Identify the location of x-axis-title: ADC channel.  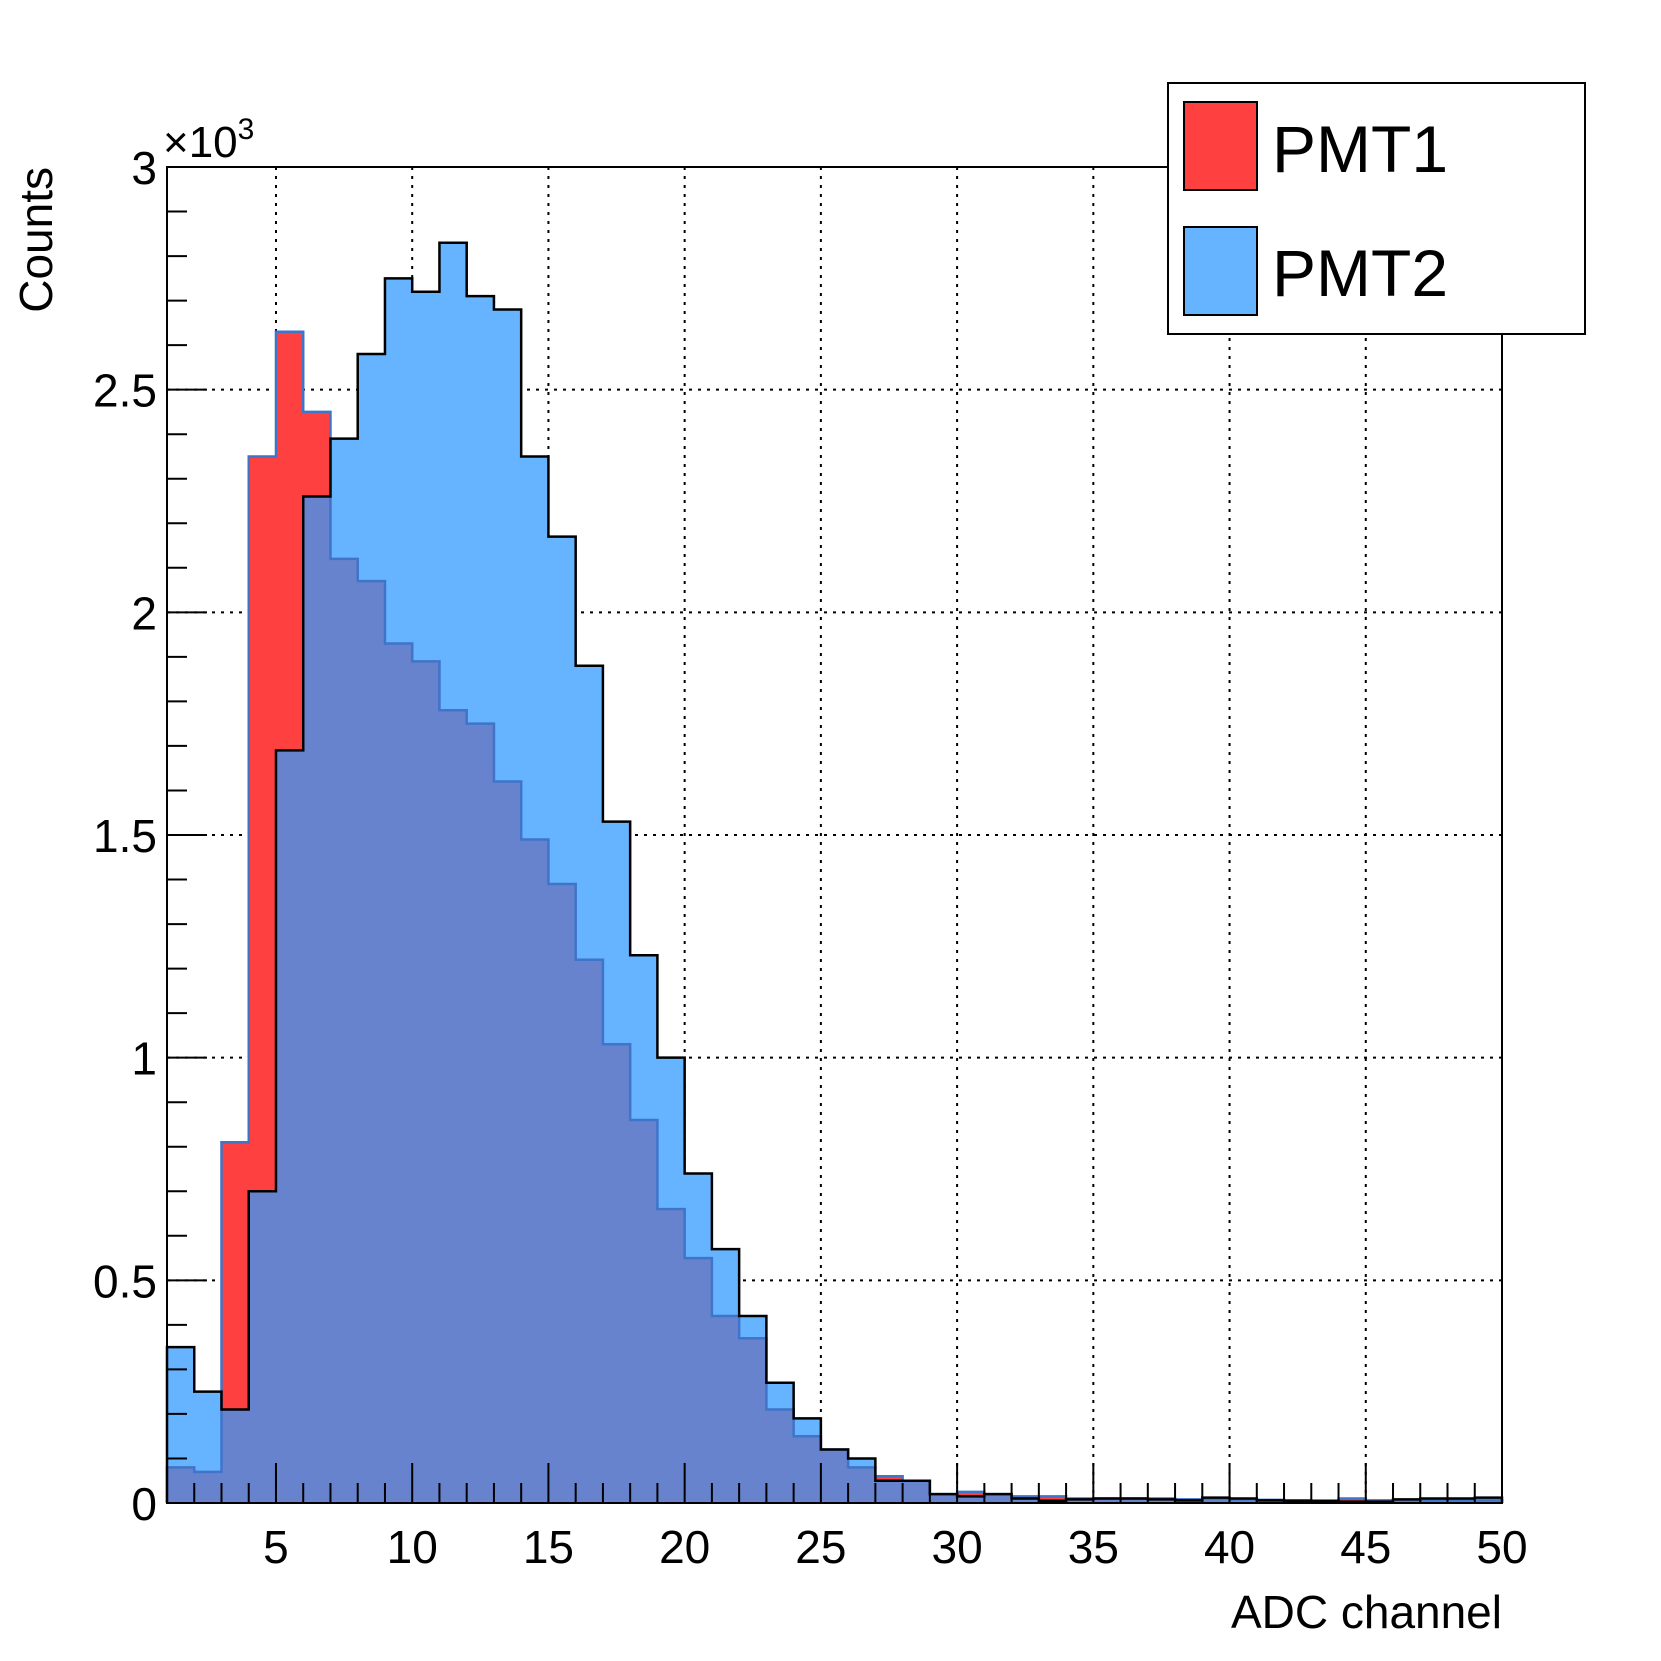
(1366, 1612).